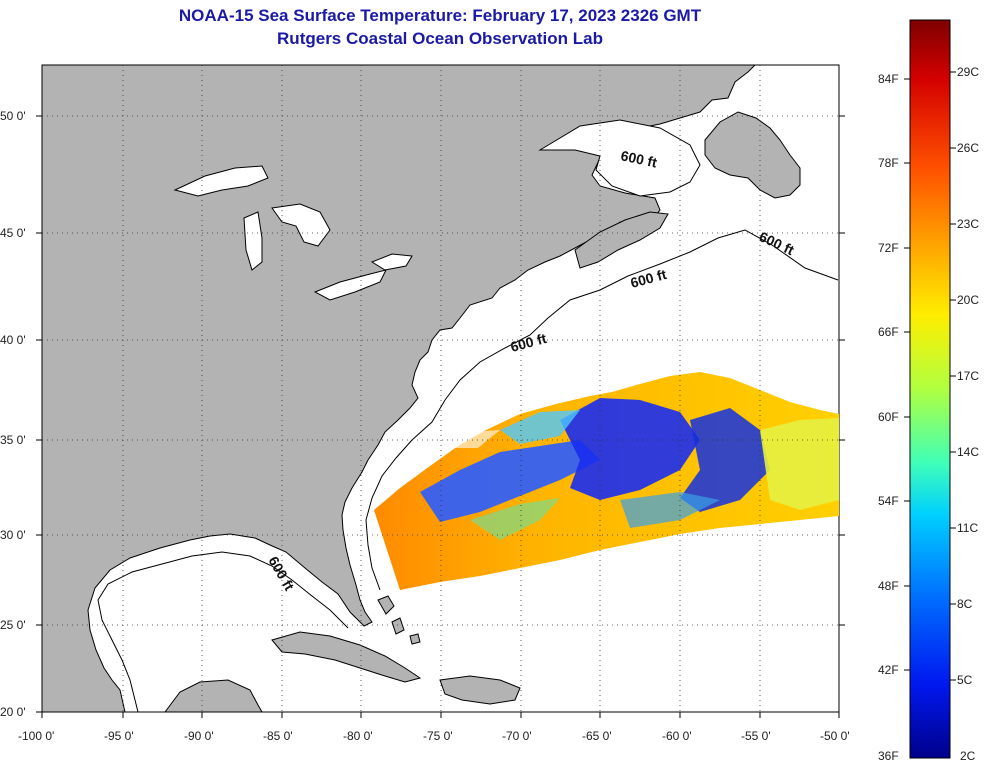  Describe the element at coordinates (968, 300) in the screenshot. I see `colorbar-label-c: 20C` at that location.